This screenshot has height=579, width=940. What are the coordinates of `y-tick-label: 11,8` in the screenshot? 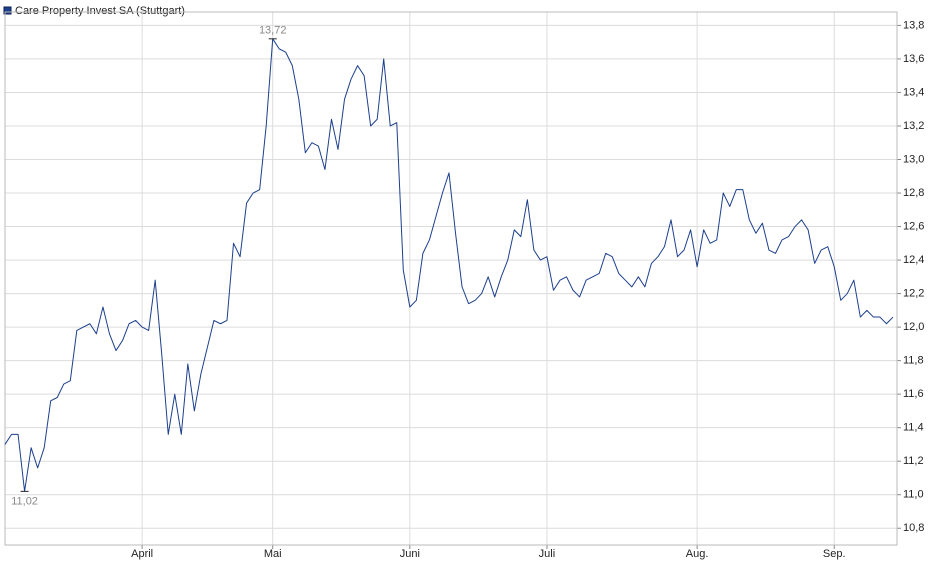 It's located at (913, 361).